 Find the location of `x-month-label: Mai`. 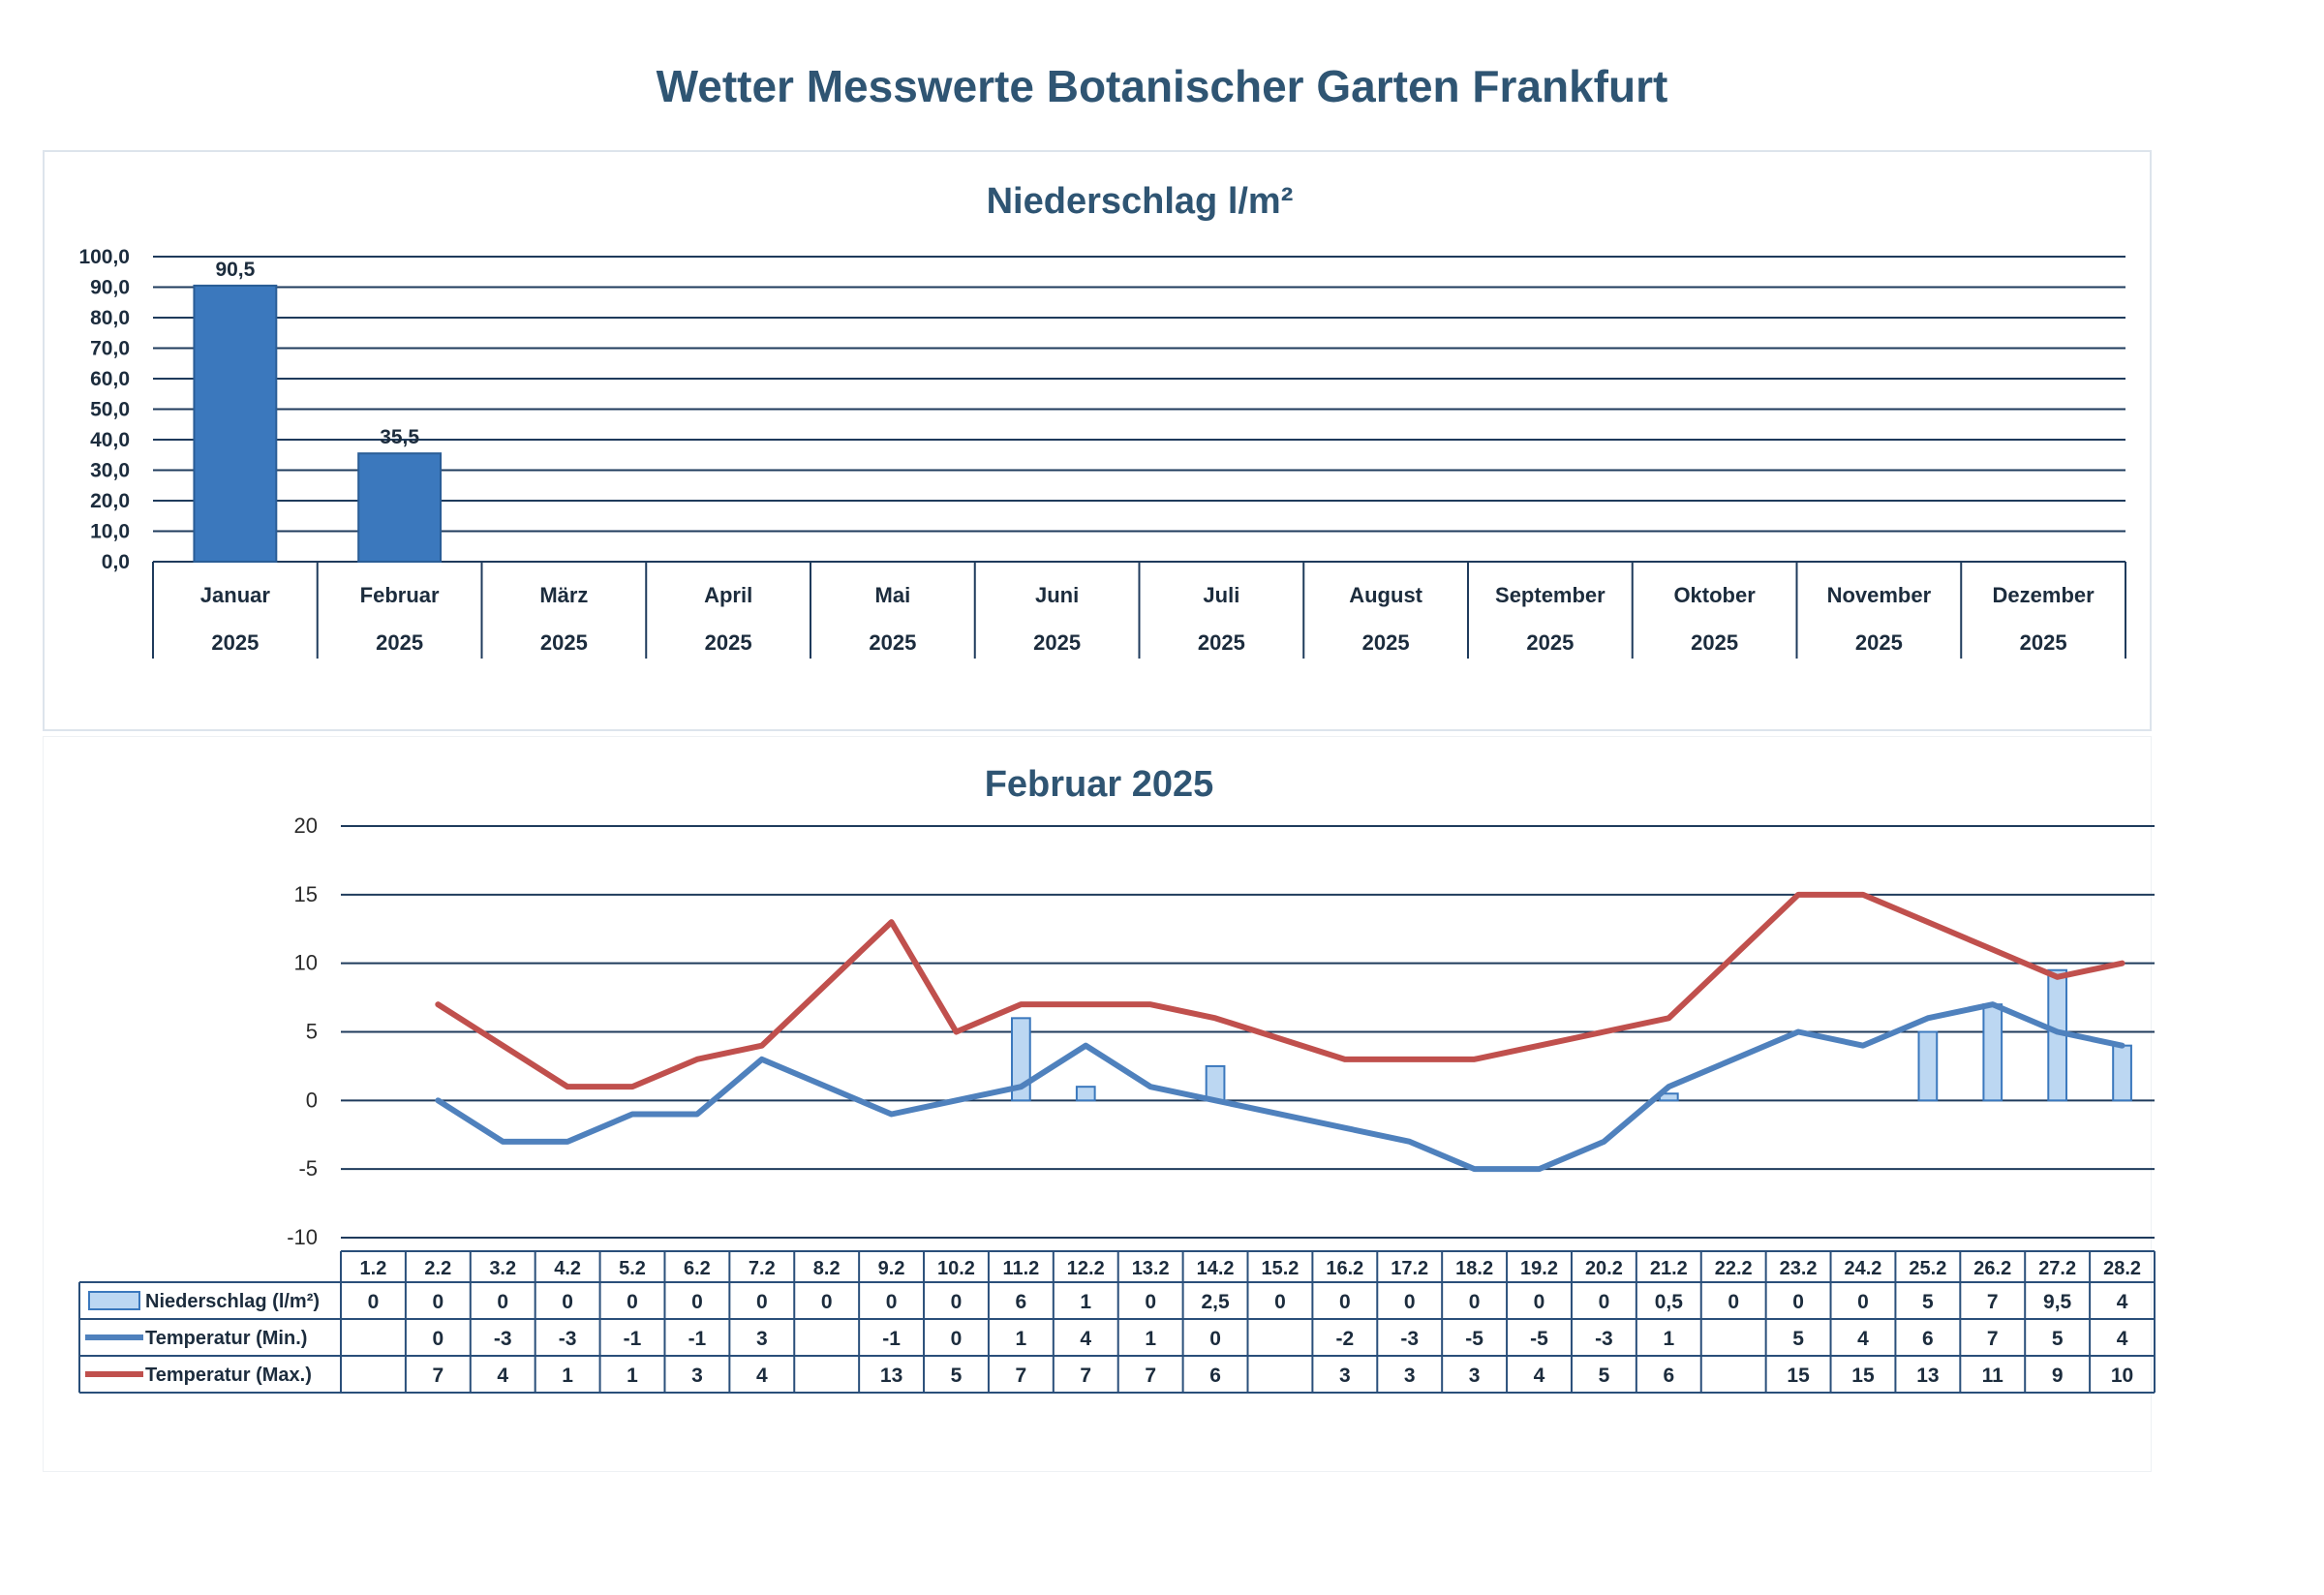

x-month-label: Mai is located at coordinates (893, 595).